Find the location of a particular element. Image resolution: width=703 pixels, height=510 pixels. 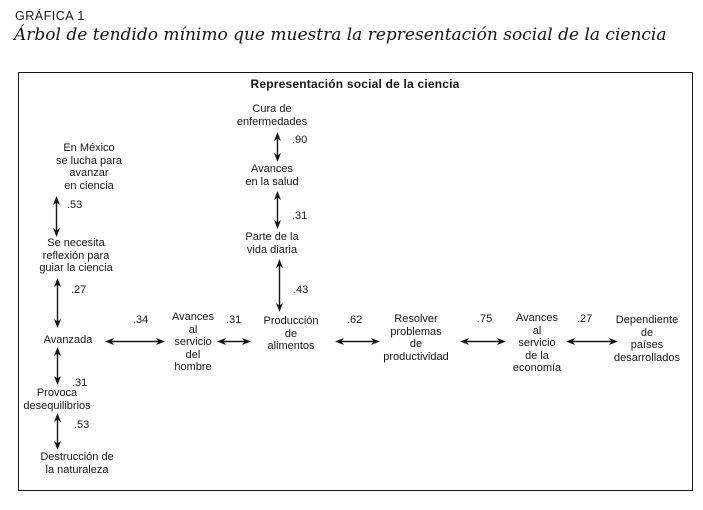

node-parte-de-la-vida-diaria: Parte de la vida diaria is located at coordinates (272, 243).